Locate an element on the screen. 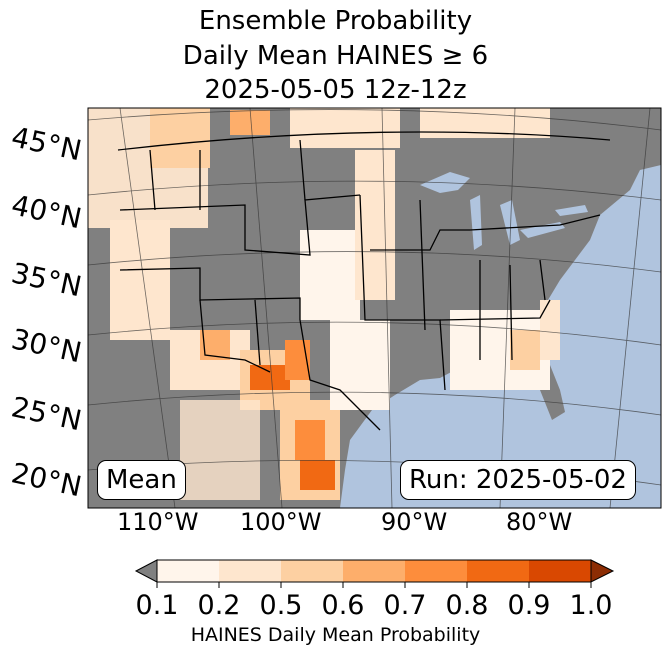  stat-label-box: Mean is located at coordinates (141, 480).